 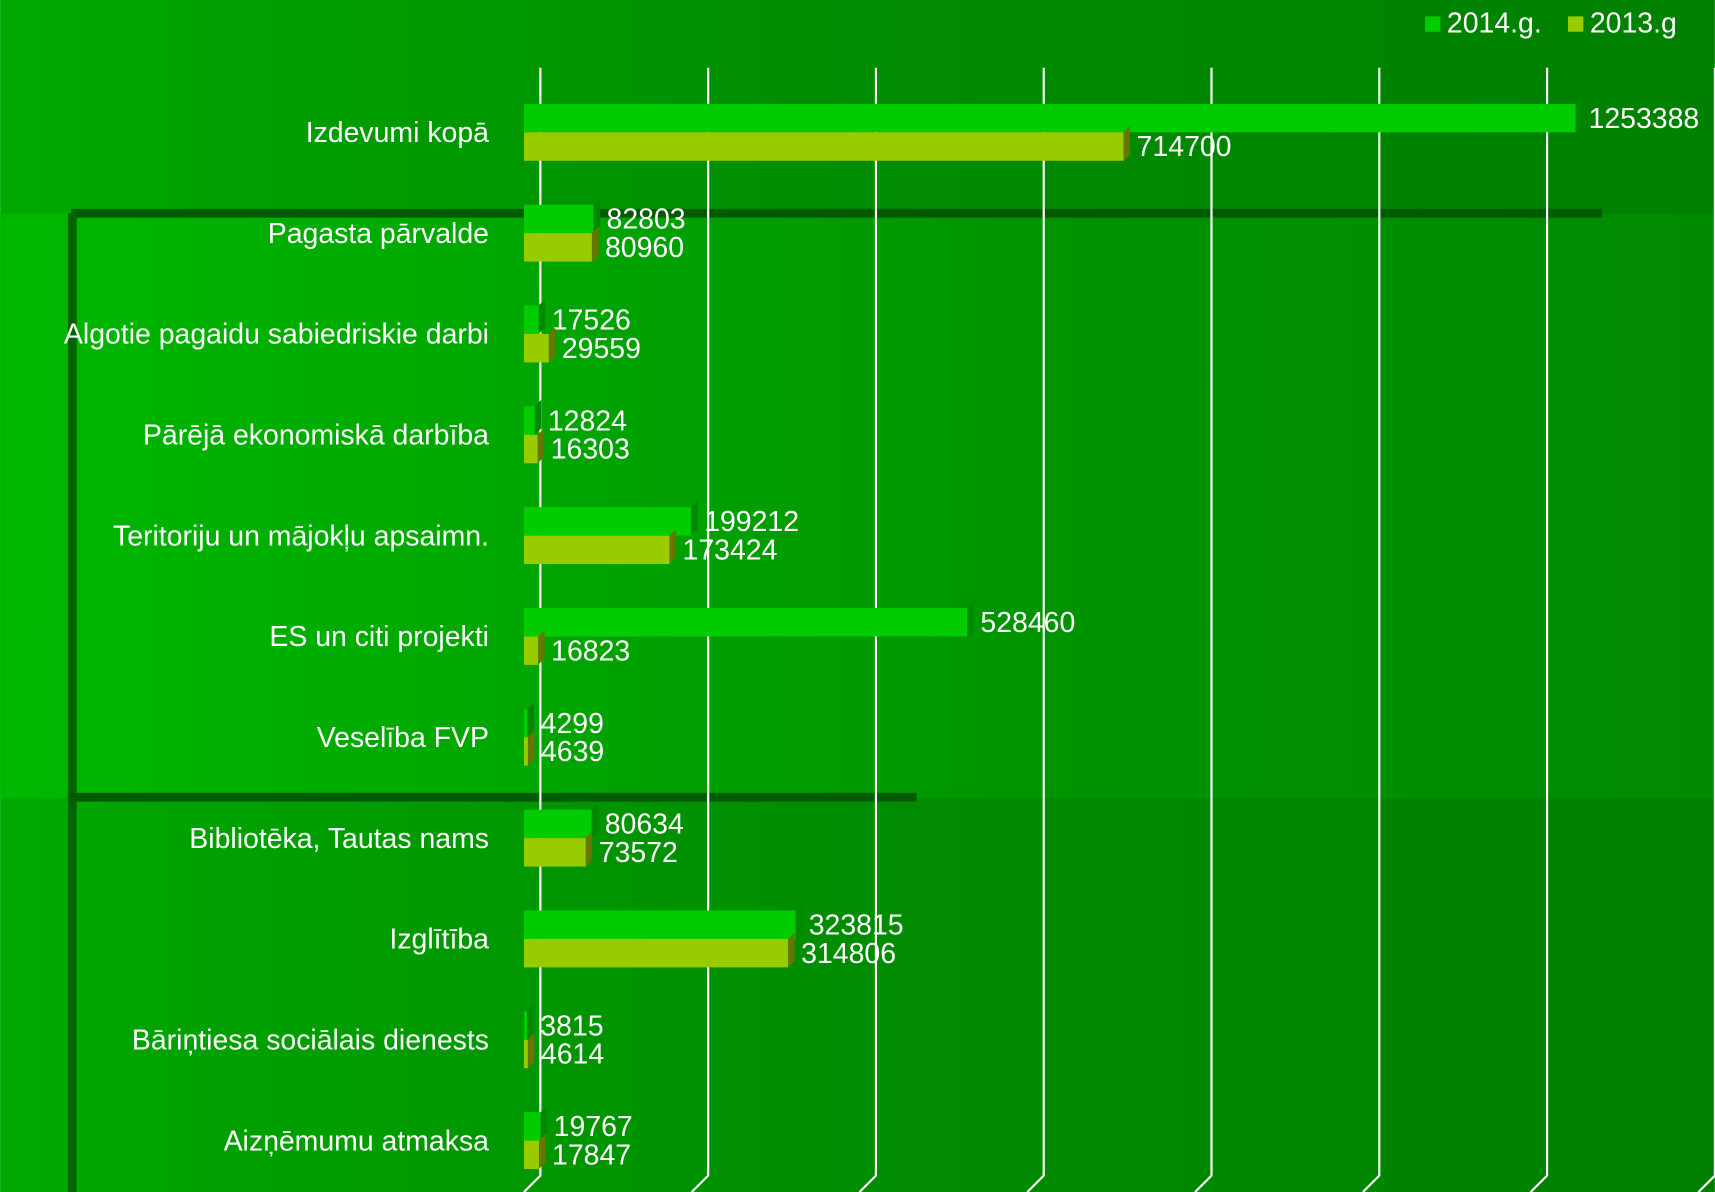 I want to click on value-label: 73572, so click(x=638, y=853).